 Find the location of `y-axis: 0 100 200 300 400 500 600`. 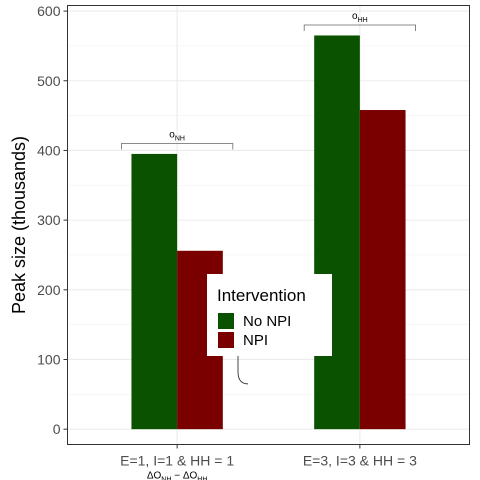

y-axis: 0 100 200 300 400 500 600 is located at coordinates (52, 220).